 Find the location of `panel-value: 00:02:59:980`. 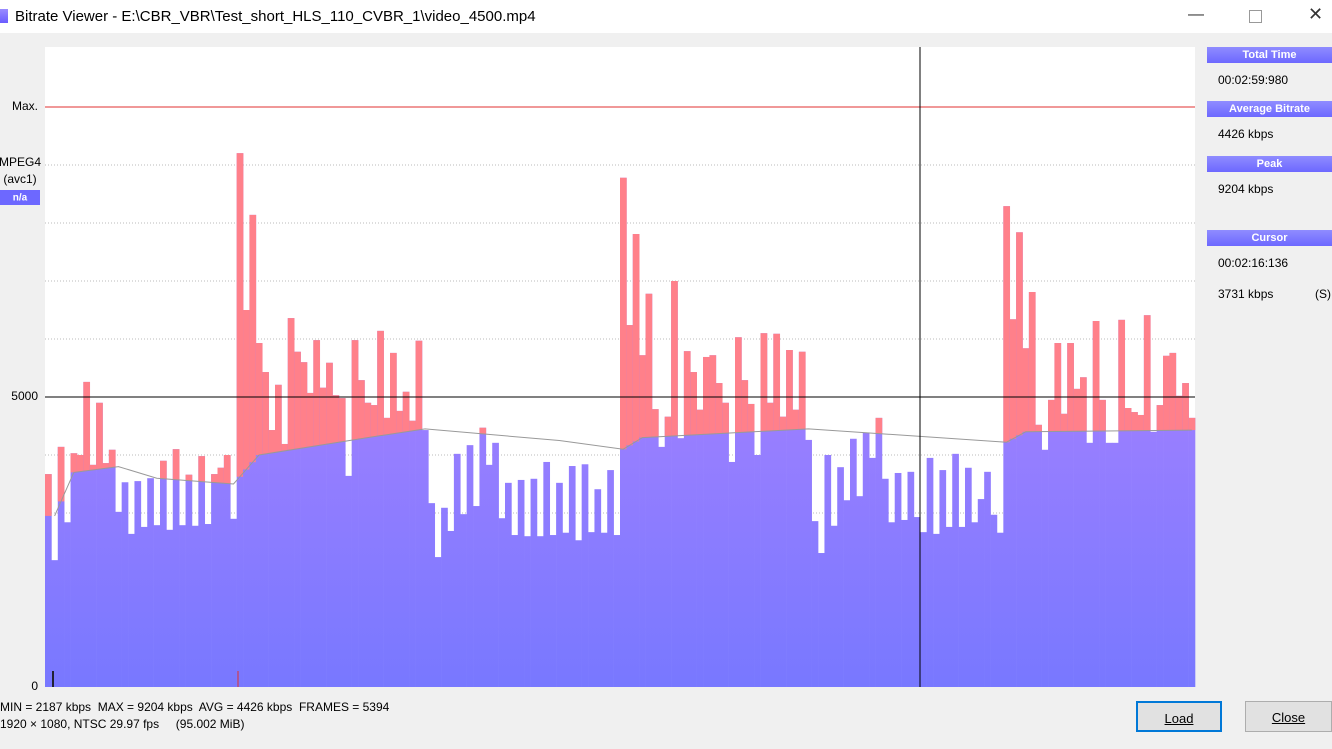

panel-value: 00:02:59:980 is located at coordinates (1253, 80).